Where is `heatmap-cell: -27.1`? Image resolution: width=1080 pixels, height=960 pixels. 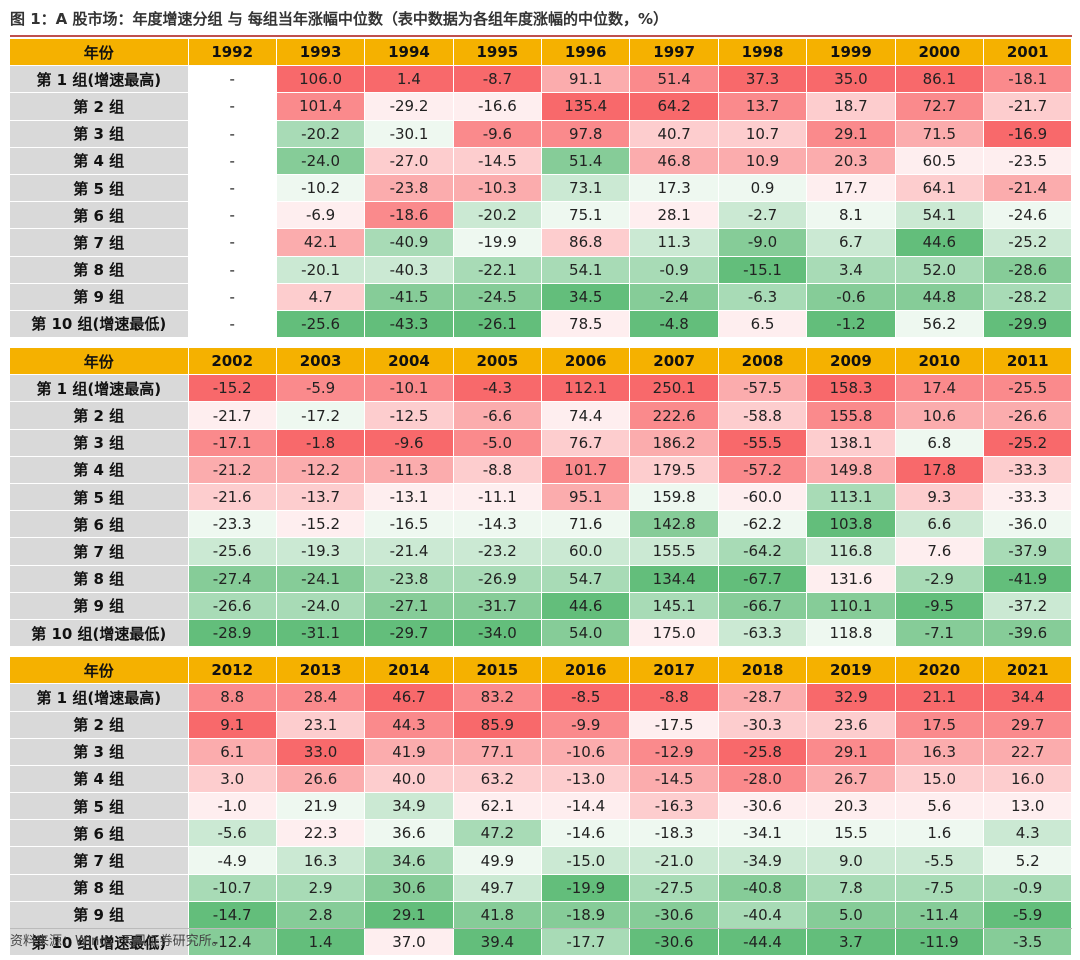
heatmap-cell: -27.1 is located at coordinates (409, 606).